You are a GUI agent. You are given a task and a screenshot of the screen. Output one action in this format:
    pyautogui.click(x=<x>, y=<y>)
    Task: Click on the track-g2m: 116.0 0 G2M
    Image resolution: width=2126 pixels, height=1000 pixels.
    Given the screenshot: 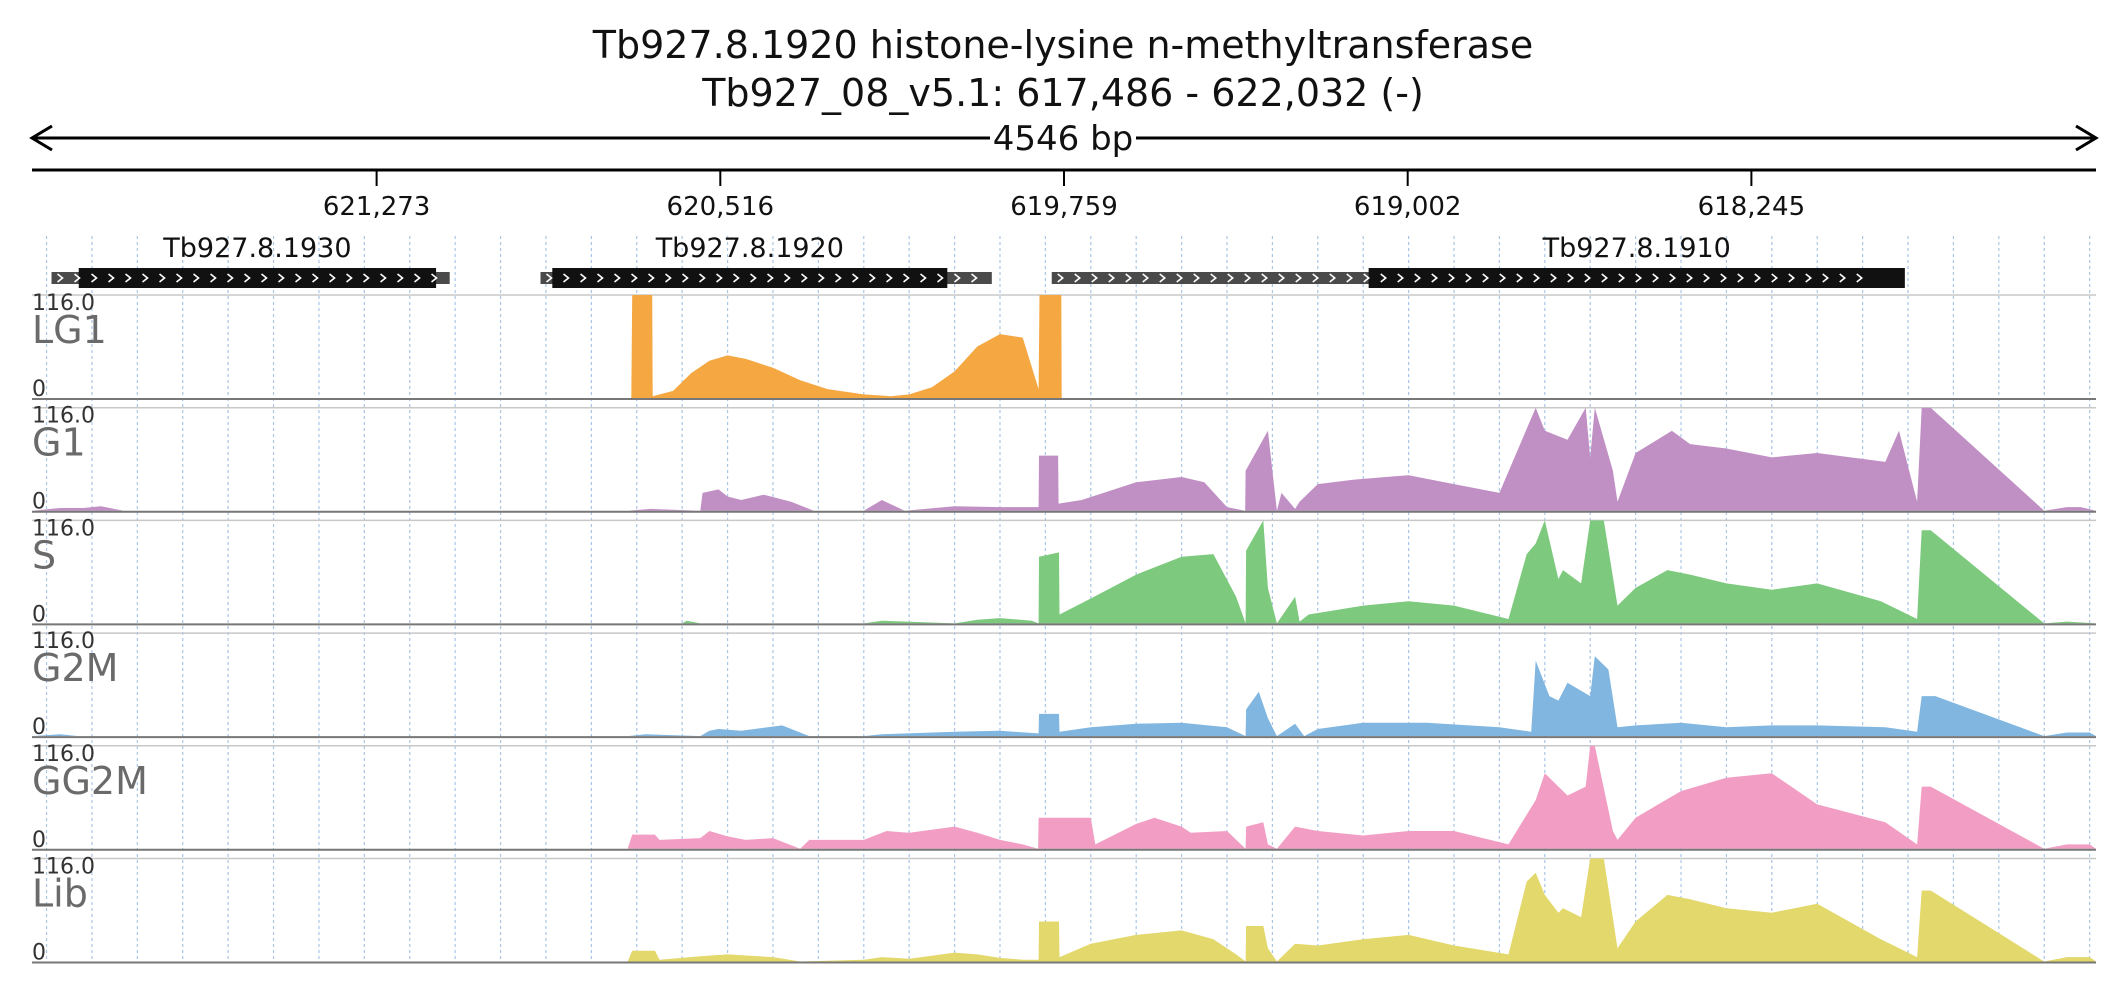 What is the action you would take?
    pyautogui.click(x=1064, y=684)
    